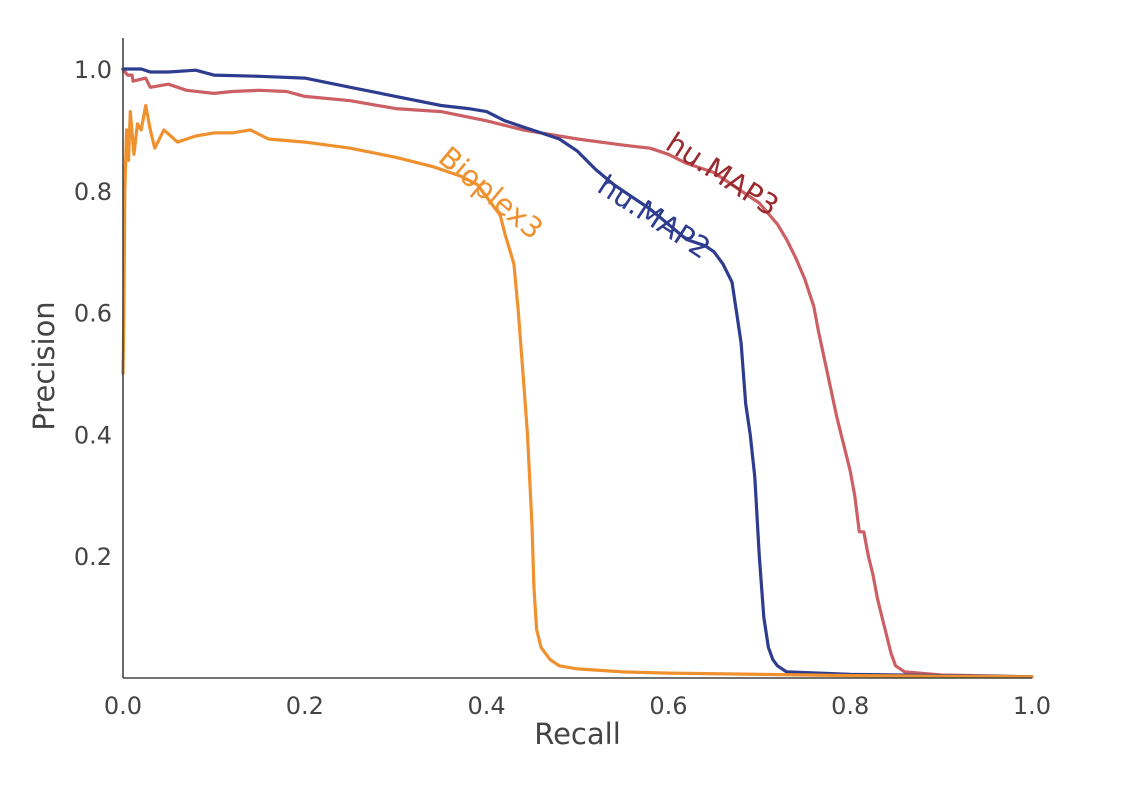 This screenshot has width=1122, height=788. What do you see at coordinates (93, 557) in the screenshot?
I see `y-tick-label: 0.2` at bounding box center [93, 557].